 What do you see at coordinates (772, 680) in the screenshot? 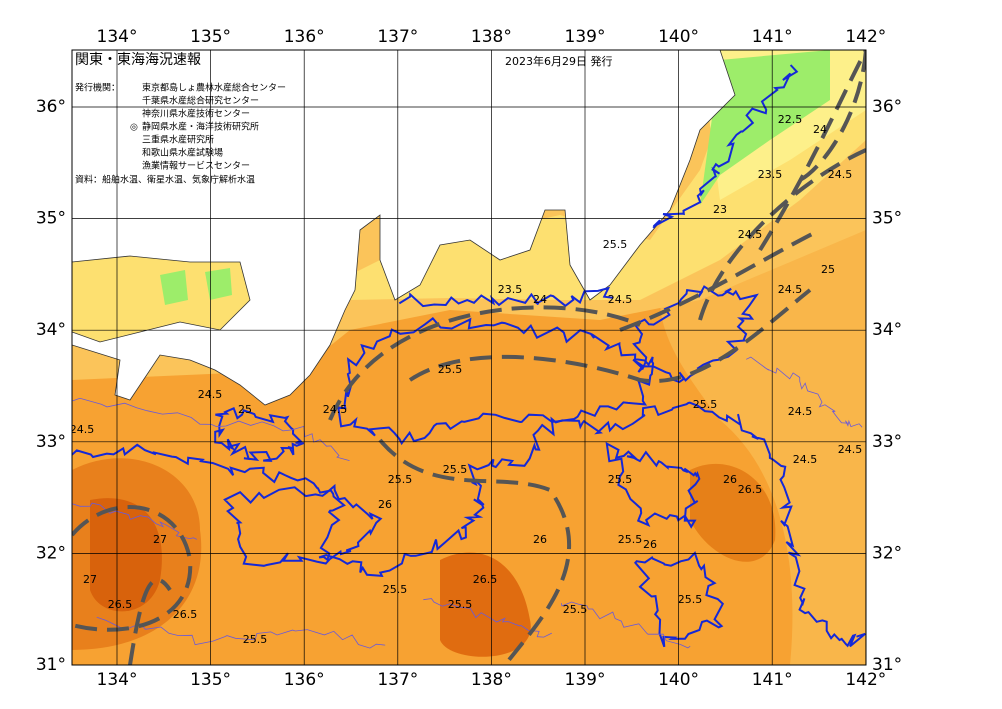
I see `lon-label-bottom: 141°` at bounding box center [772, 680].